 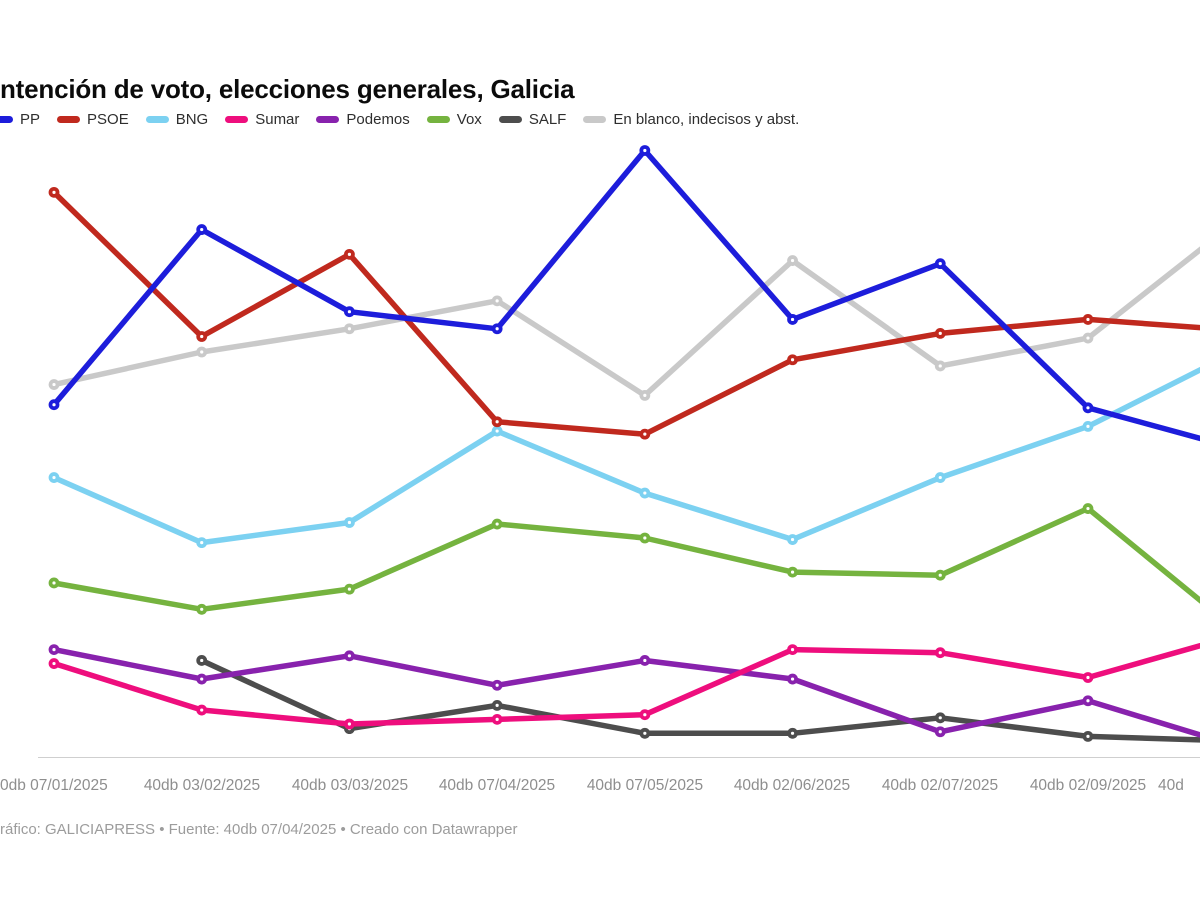 I want to click on series-line-vox, so click(x=625, y=559).